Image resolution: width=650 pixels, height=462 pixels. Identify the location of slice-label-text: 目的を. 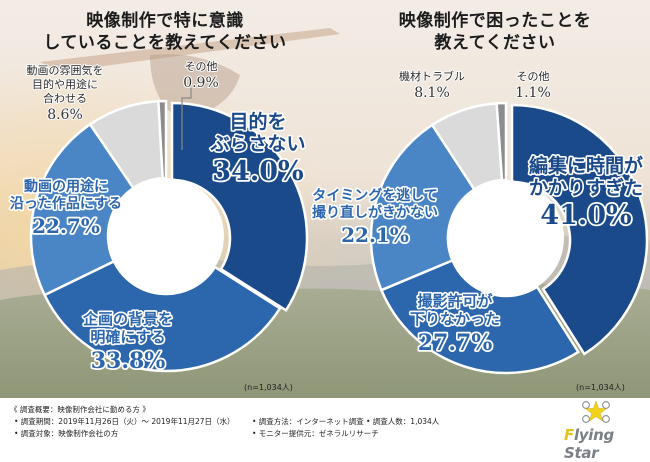
(257, 121).